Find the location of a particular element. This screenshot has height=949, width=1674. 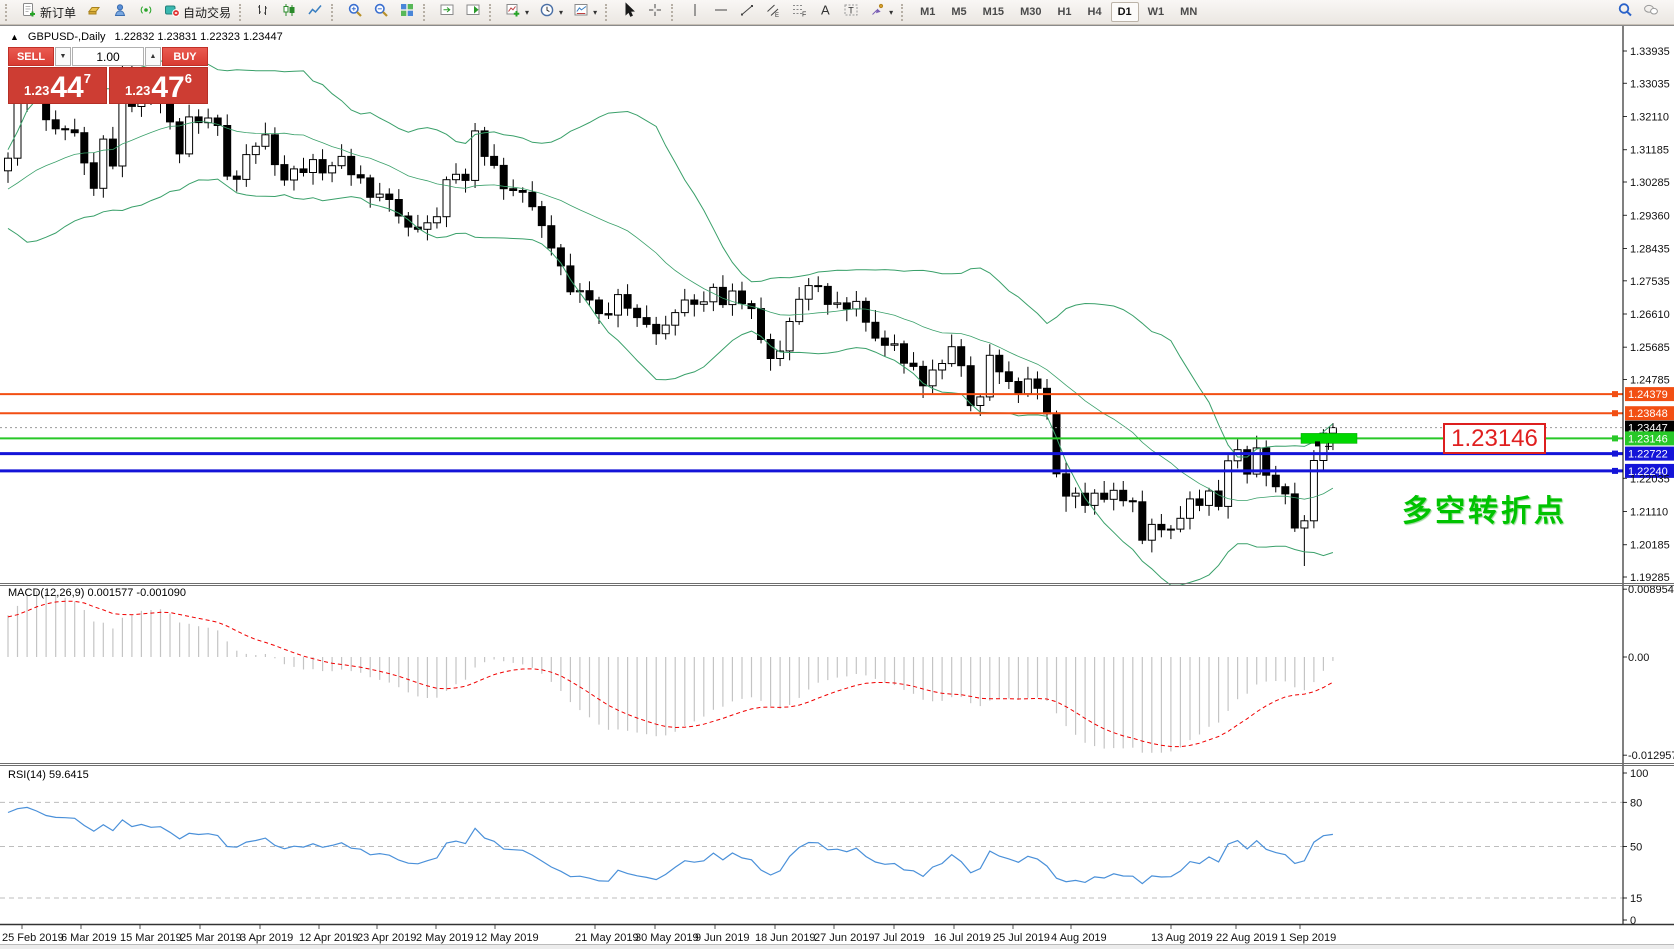

new-order-button: 新订单 is located at coordinates (48, 12).